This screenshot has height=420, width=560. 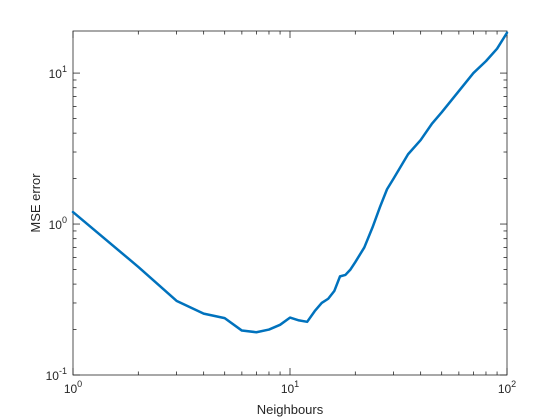 I want to click on x-tick-label: 10², so click(x=507, y=387).